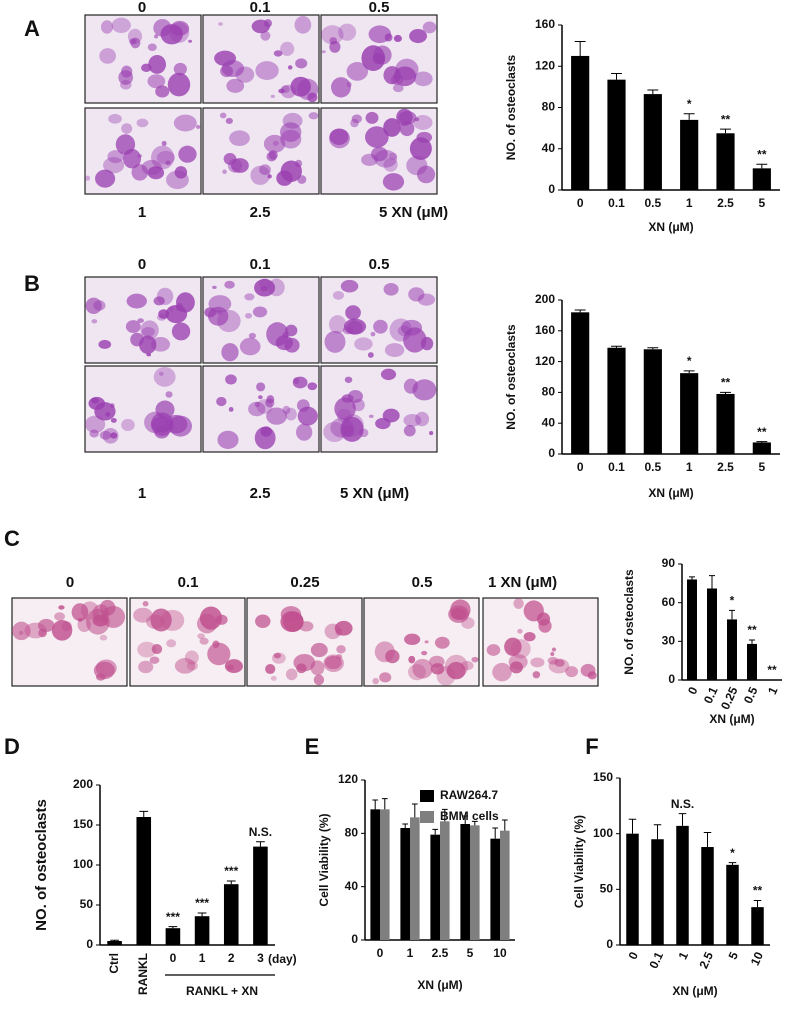 The height and width of the screenshot is (1019, 787). Describe the element at coordinates (260, 212) in the screenshot. I see `image-label: 2.5` at that location.